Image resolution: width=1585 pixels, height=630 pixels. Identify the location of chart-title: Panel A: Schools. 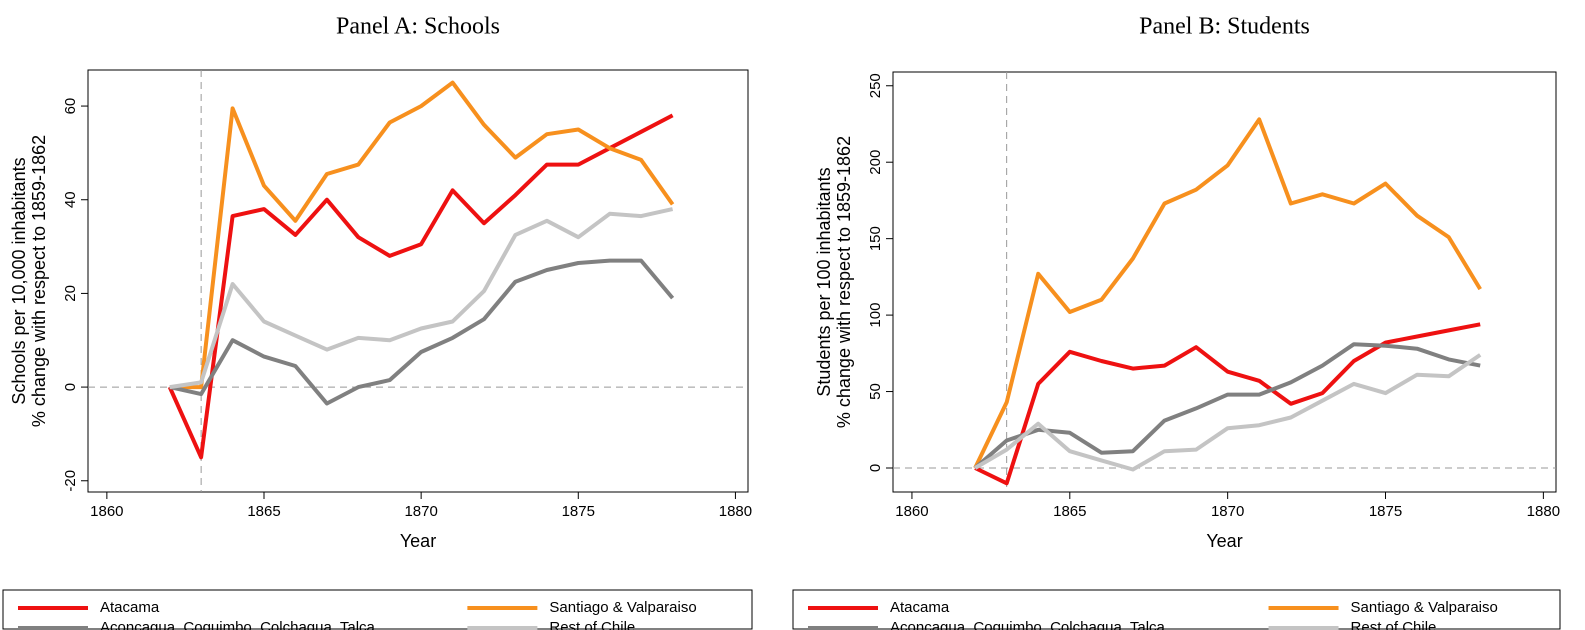
(418, 27).